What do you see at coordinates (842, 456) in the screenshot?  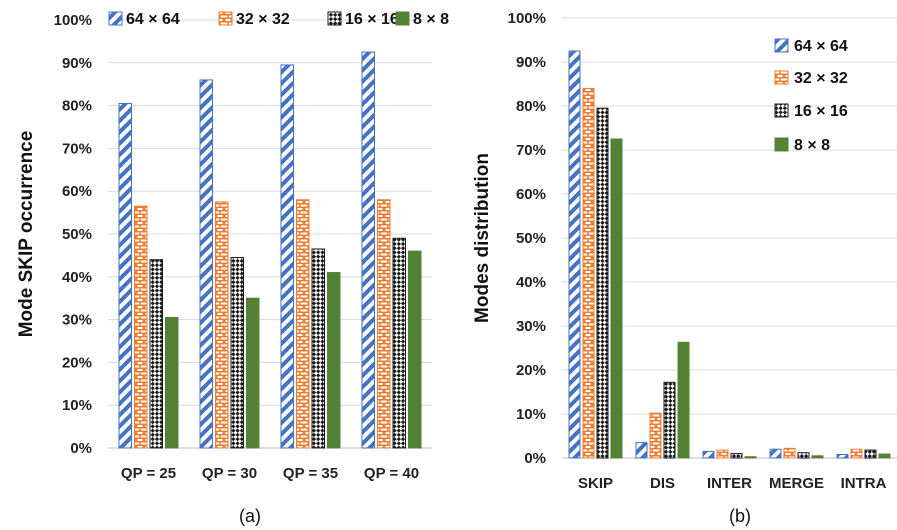 I see `bar-64-64-intra` at bounding box center [842, 456].